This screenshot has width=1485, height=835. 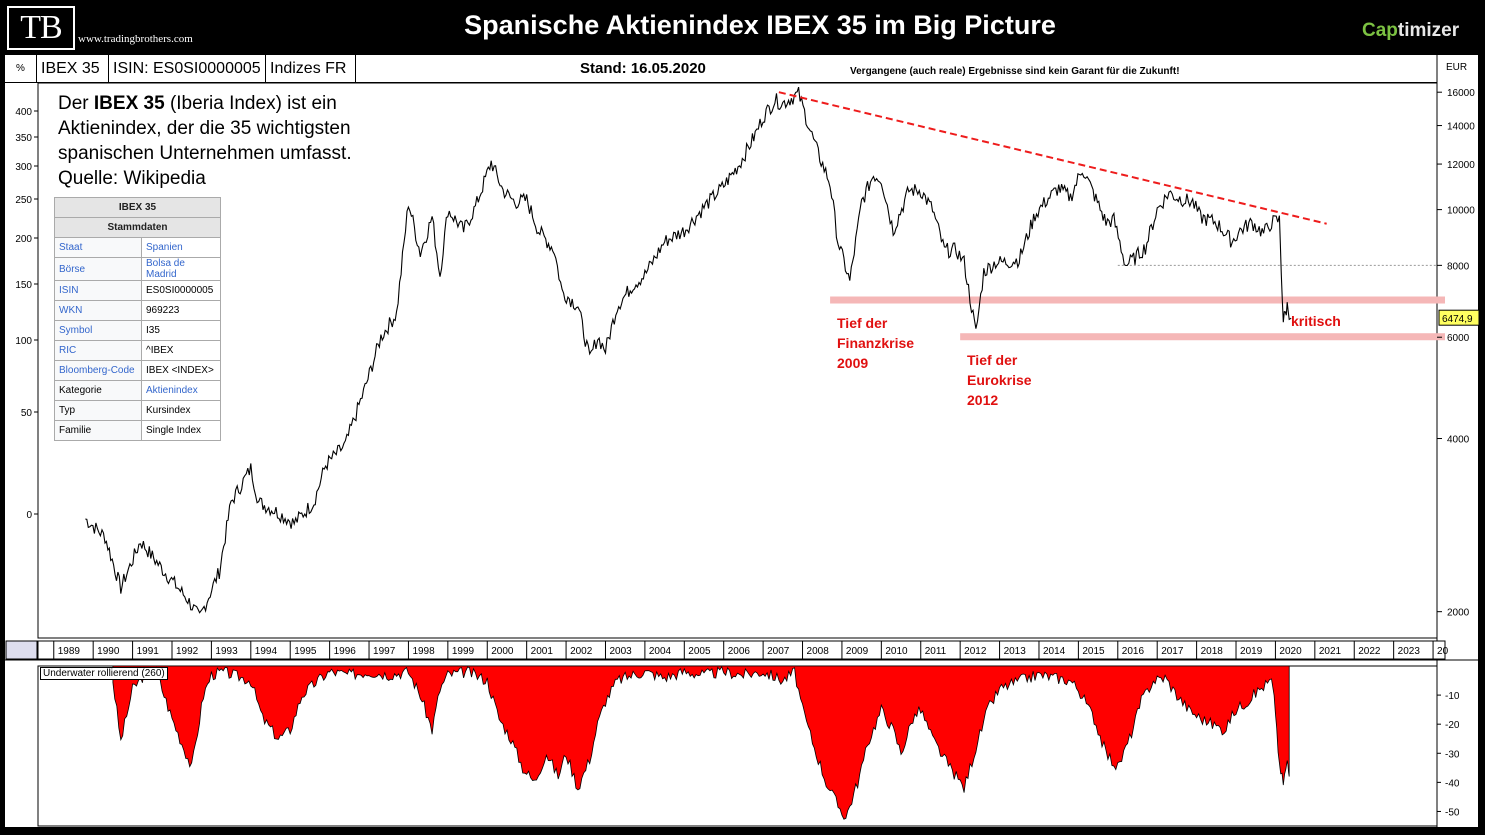 What do you see at coordinates (137, 227) in the screenshot?
I see `infobox-subtitle: Stammdaten` at bounding box center [137, 227].